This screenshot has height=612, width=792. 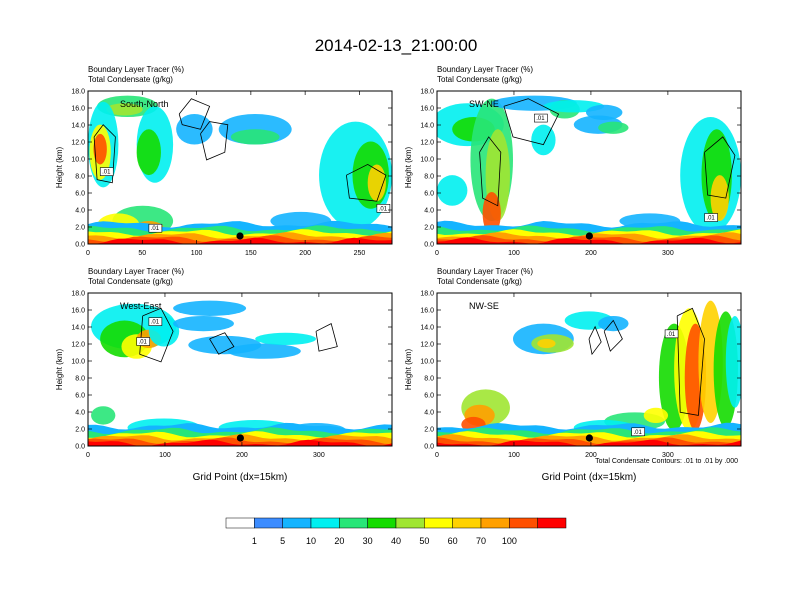 What do you see at coordinates (360, 253) in the screenshot?
I see `x-tick-label: 250` at bounding box center [360, 253].